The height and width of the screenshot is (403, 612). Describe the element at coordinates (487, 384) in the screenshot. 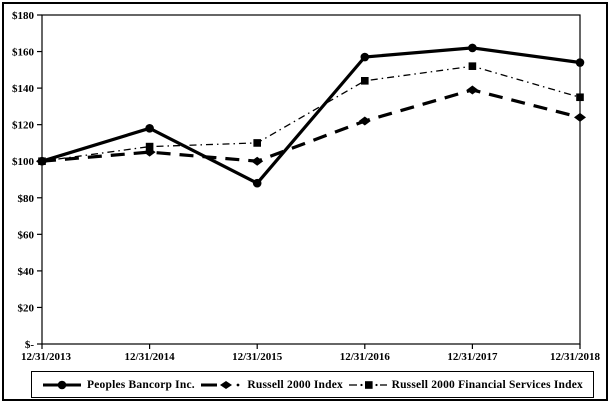

I see `legend-label-russell-2000-financial: Russell 2000 Financial Services Index` at that location.